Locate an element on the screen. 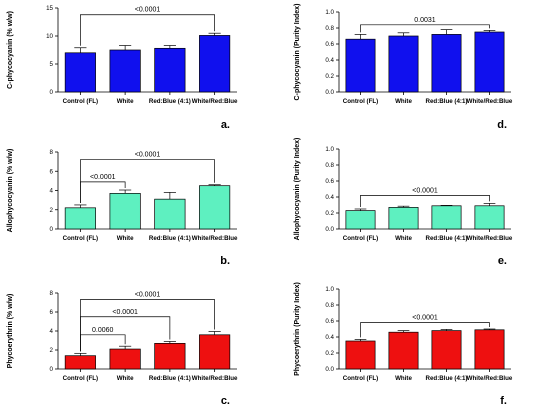 The height and width of the screenshot is (413, 550). panel-label: f. is located at coordinates (503, 401).